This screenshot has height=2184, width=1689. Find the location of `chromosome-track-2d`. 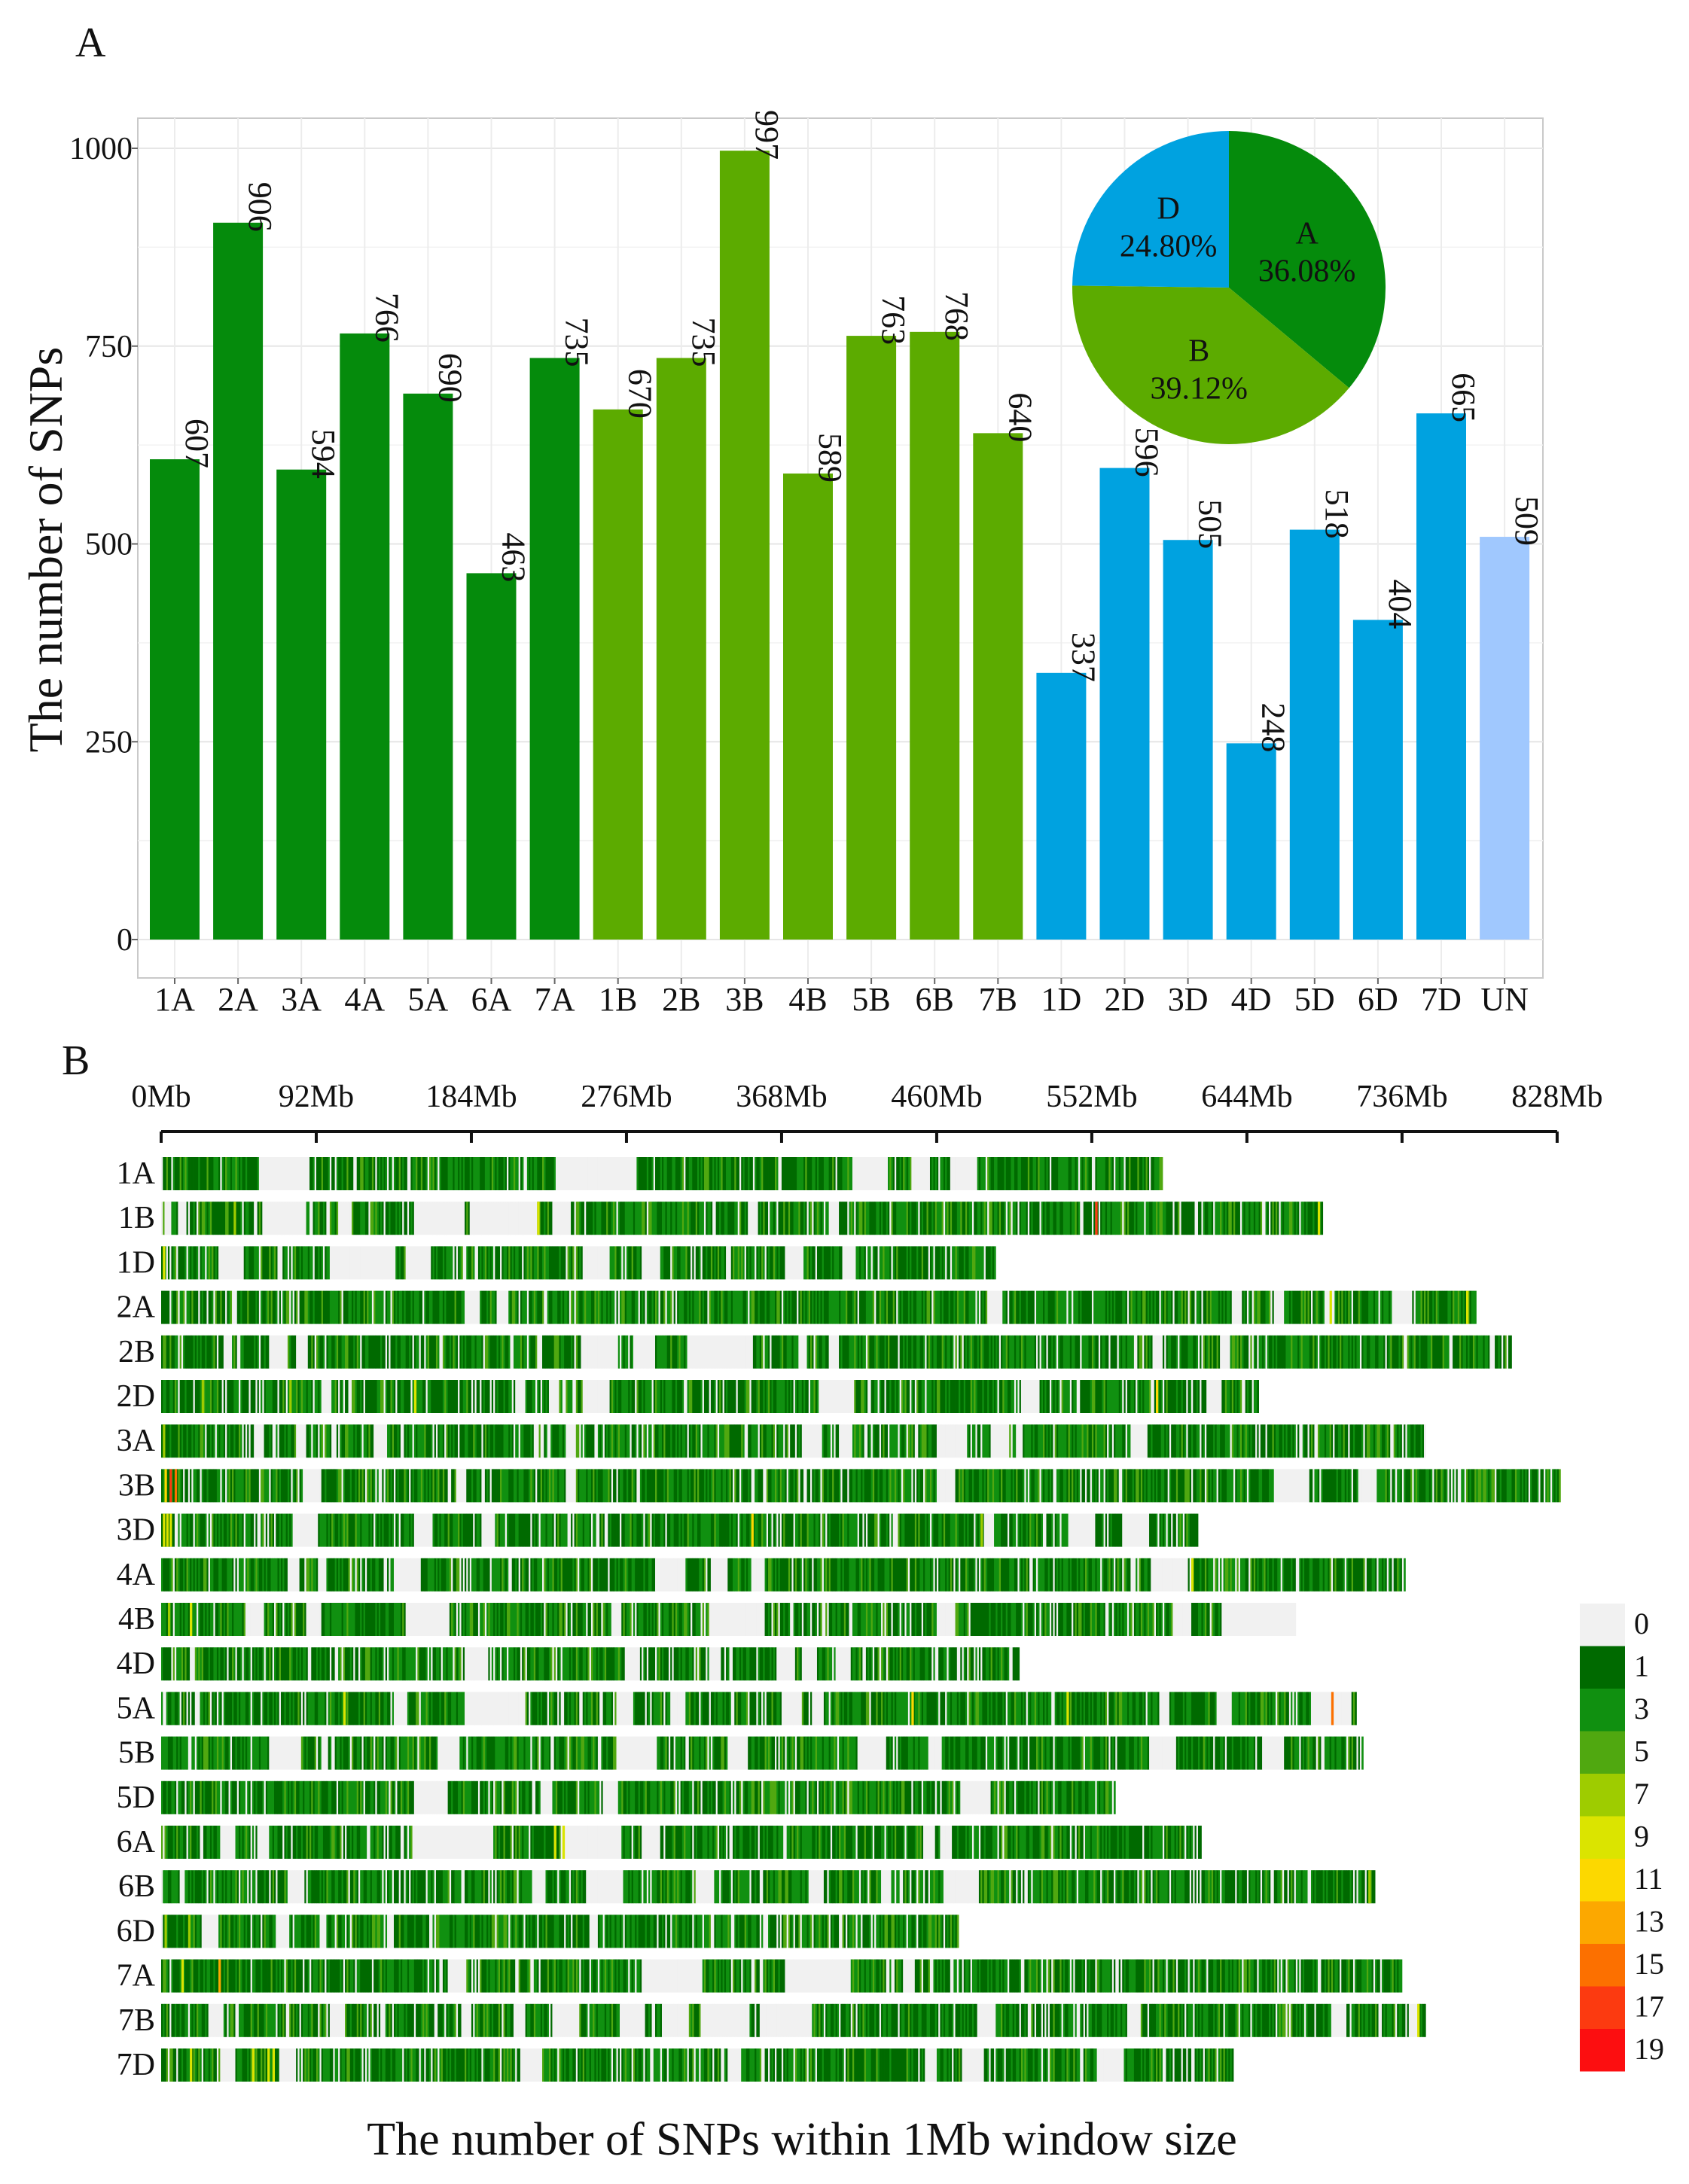

chromosome-track-2d is located at coordinates (710, 1396).